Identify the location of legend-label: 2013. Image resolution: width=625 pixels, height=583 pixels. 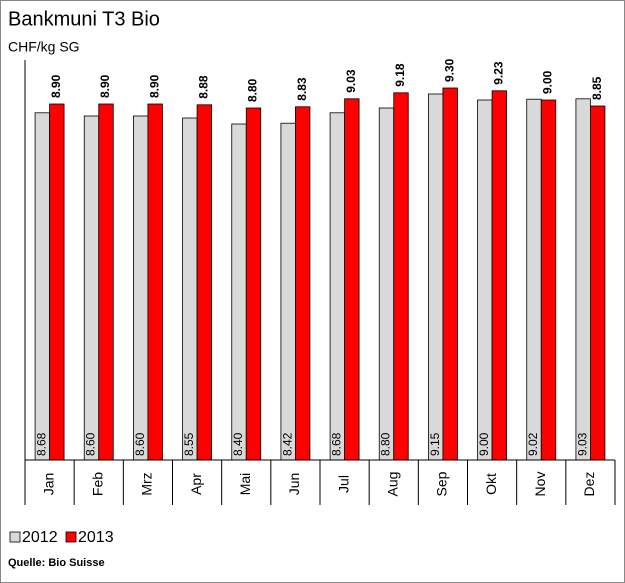
(96, 537).